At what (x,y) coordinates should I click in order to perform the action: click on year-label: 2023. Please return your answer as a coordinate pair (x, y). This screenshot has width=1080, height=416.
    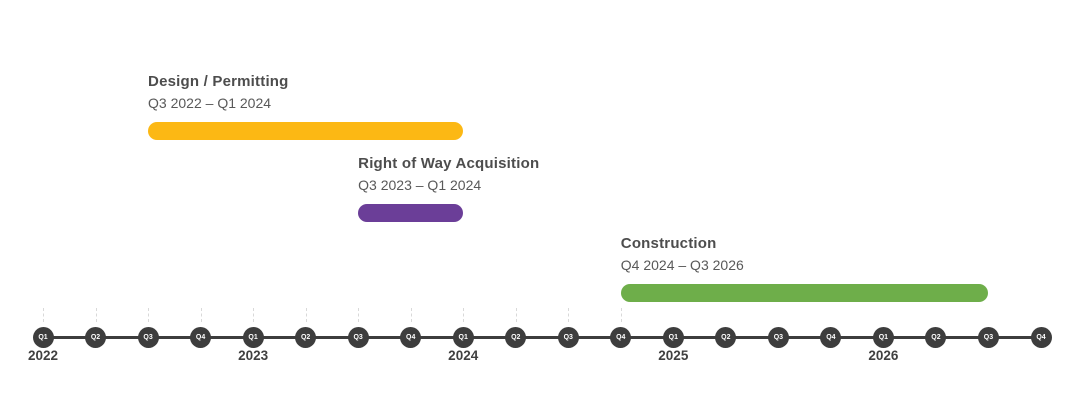
    Looking at the image, I should click on (253, 355).